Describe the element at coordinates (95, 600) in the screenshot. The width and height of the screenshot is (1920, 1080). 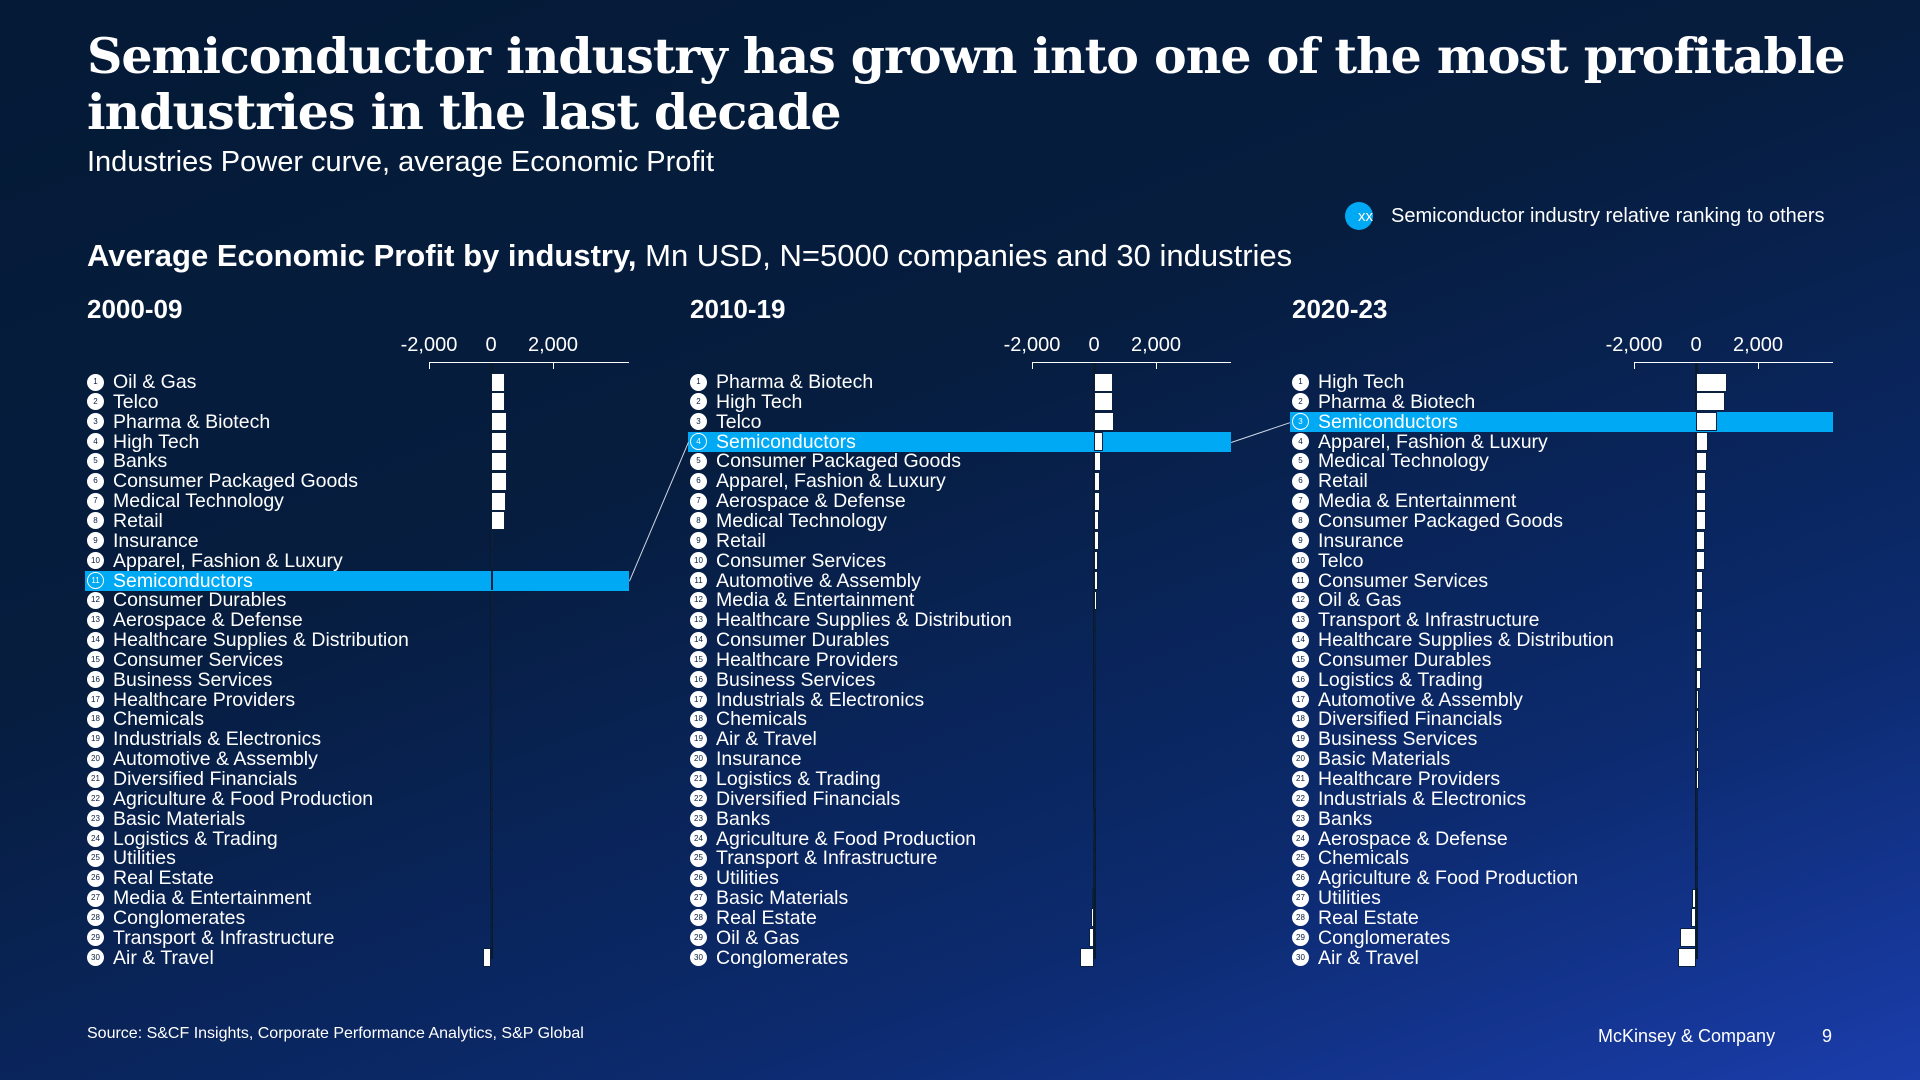
I see `rank-badge: 12` at that location.